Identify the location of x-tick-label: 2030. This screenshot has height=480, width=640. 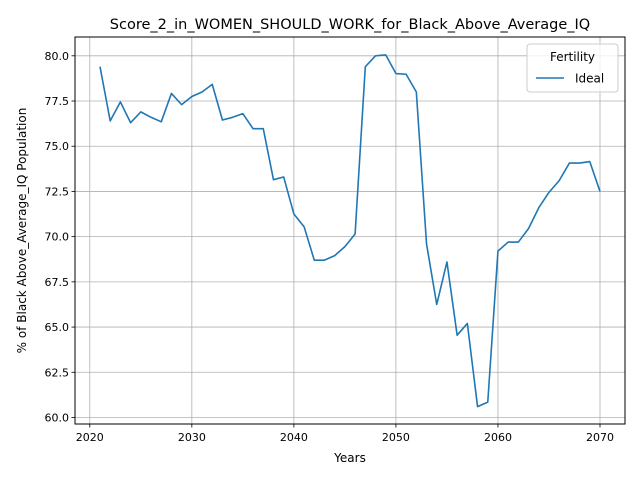
(192, 437).